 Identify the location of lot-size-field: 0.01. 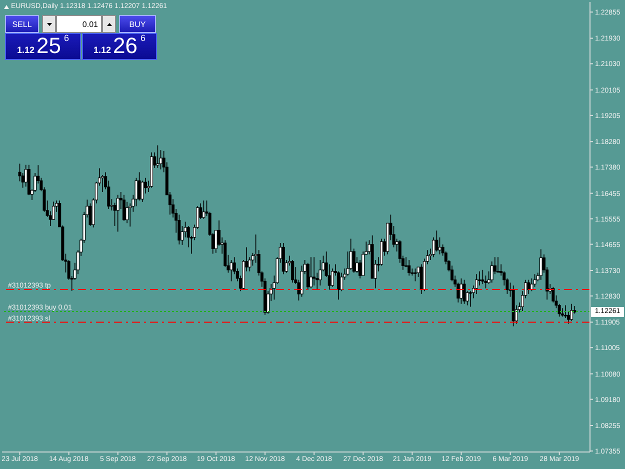
(79, 24).